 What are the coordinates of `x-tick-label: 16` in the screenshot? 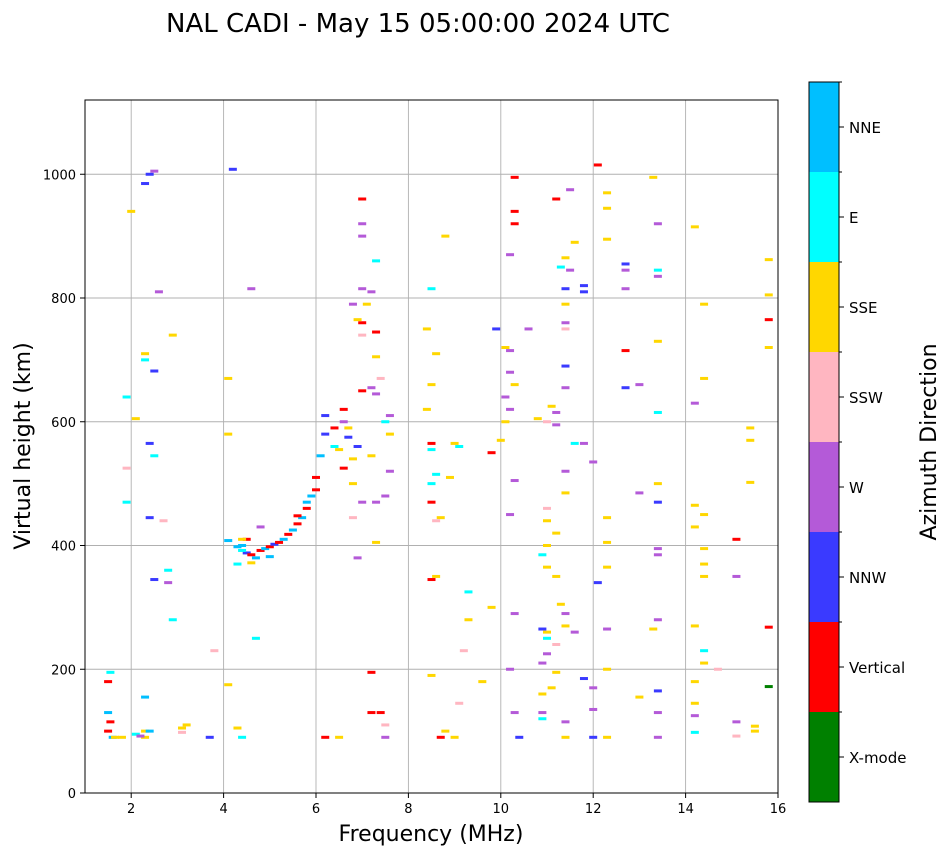 It's located at (778, 809).